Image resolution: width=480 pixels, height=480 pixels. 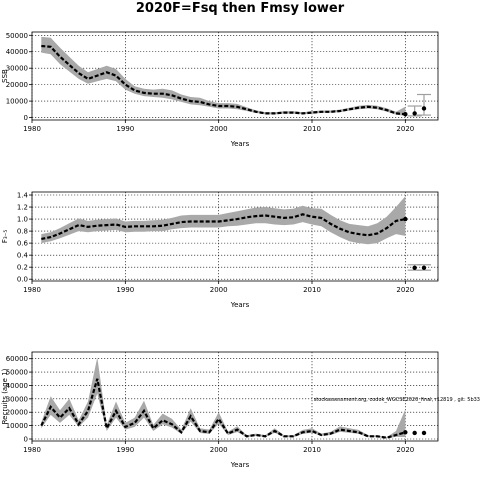 I want to click on y-tick-label: 0.6, so click(x=23, y=244).